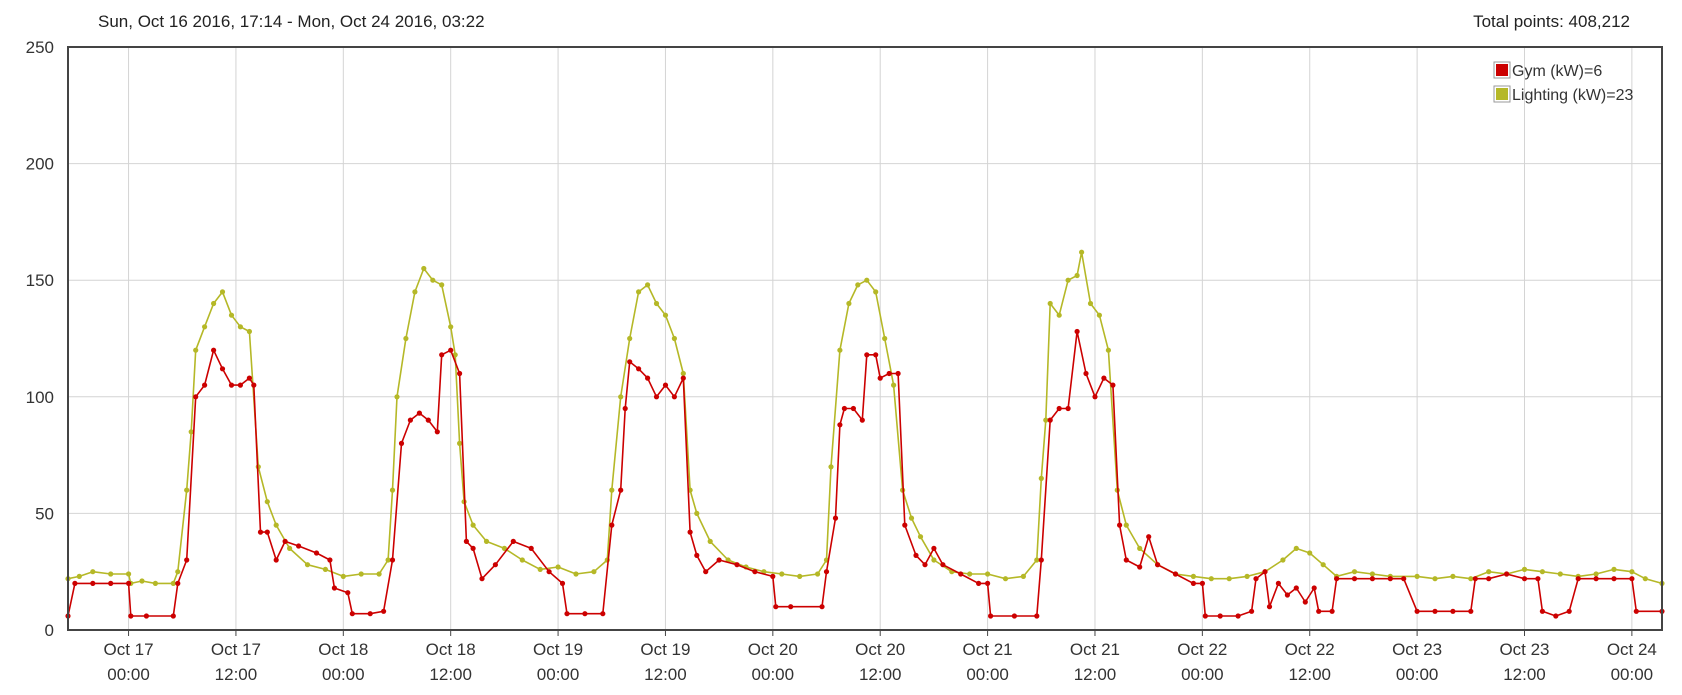  Describe the element at coordinates (40, 280) in the screenshot. I see `y-tick-label: 150` at that location.